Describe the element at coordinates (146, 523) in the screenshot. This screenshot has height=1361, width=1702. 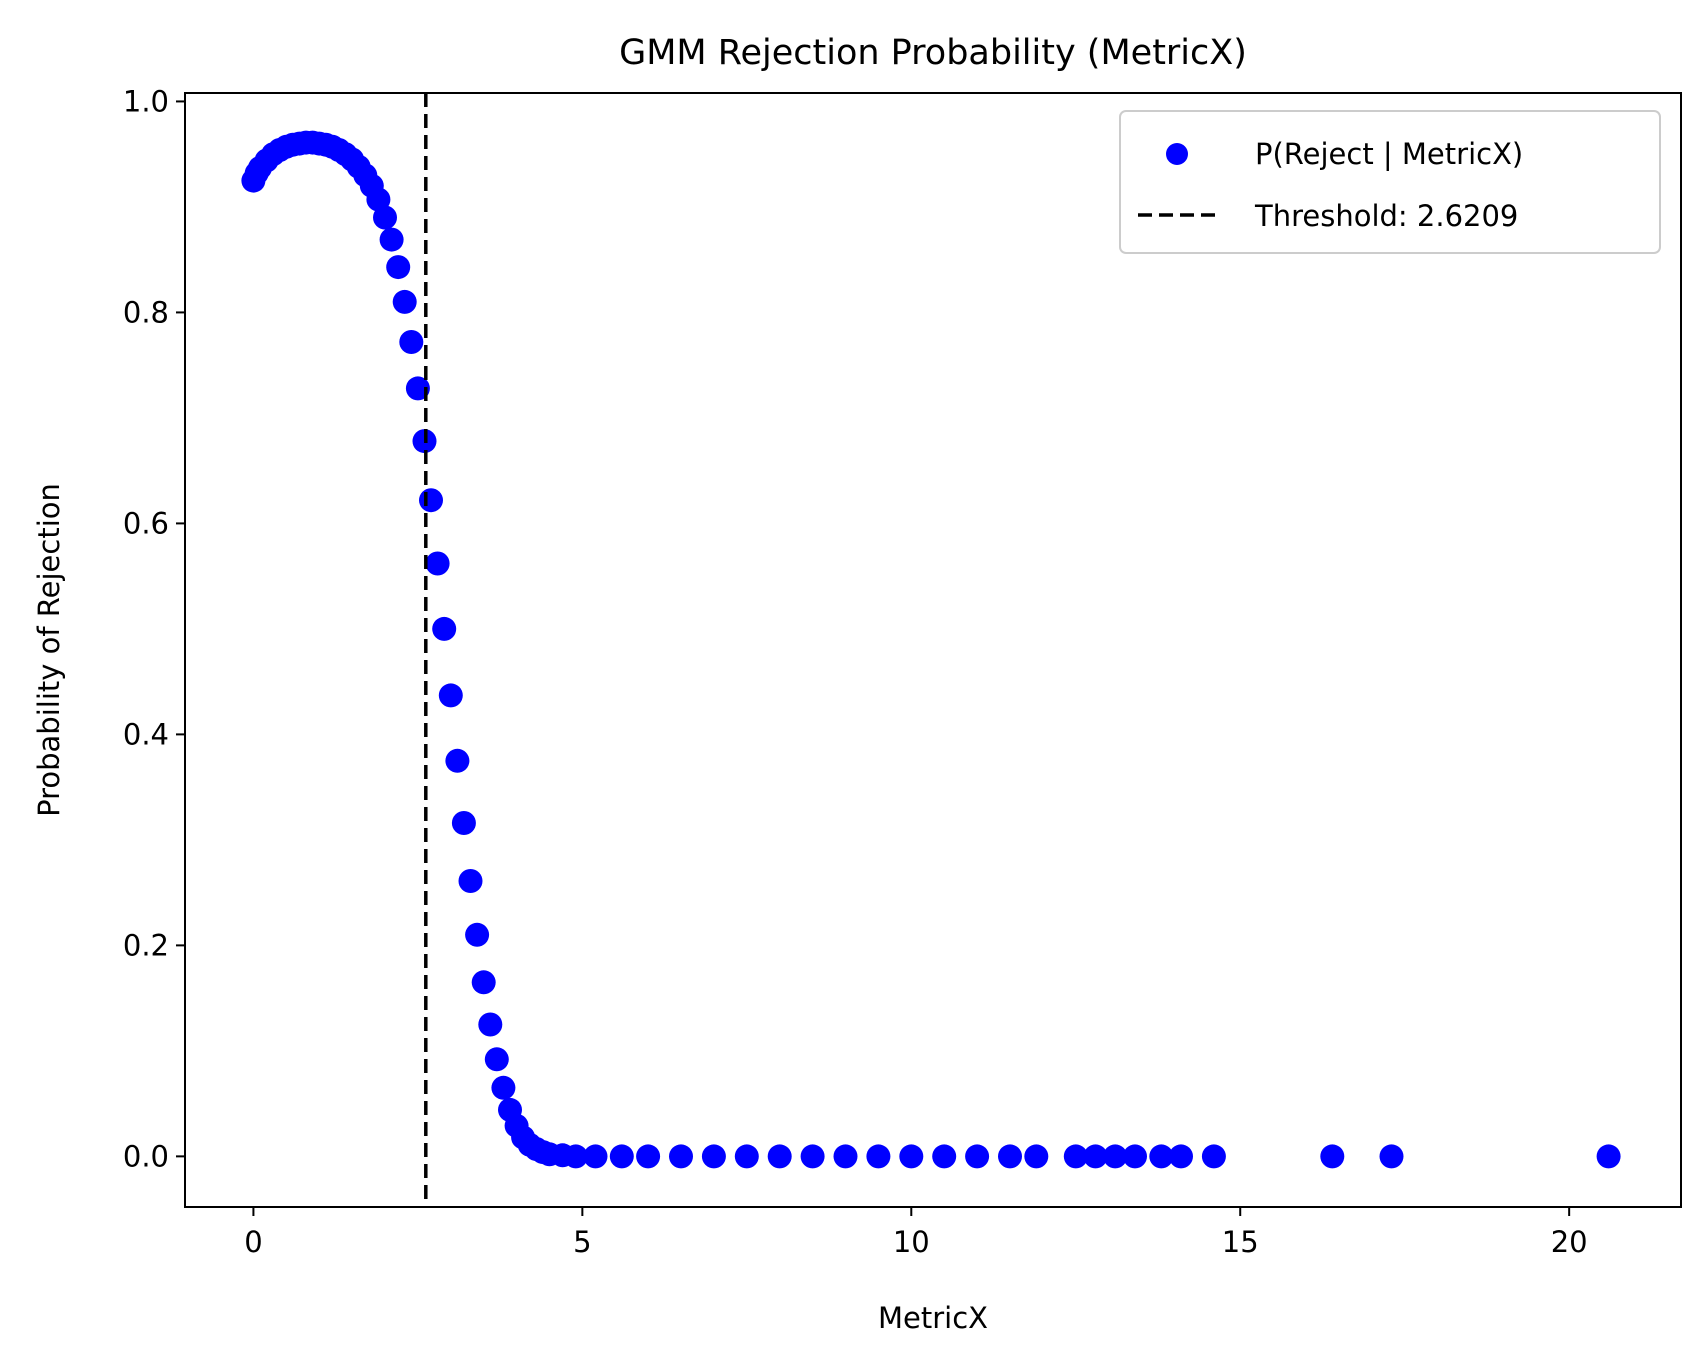
I see `y-tick-label-3: 0.6` at that location.